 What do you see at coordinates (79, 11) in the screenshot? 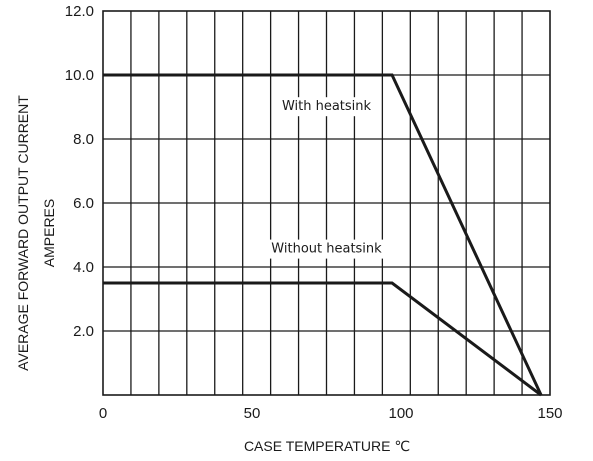
I see `y-tick-label: 12.0` at bounding box center [79, 11].